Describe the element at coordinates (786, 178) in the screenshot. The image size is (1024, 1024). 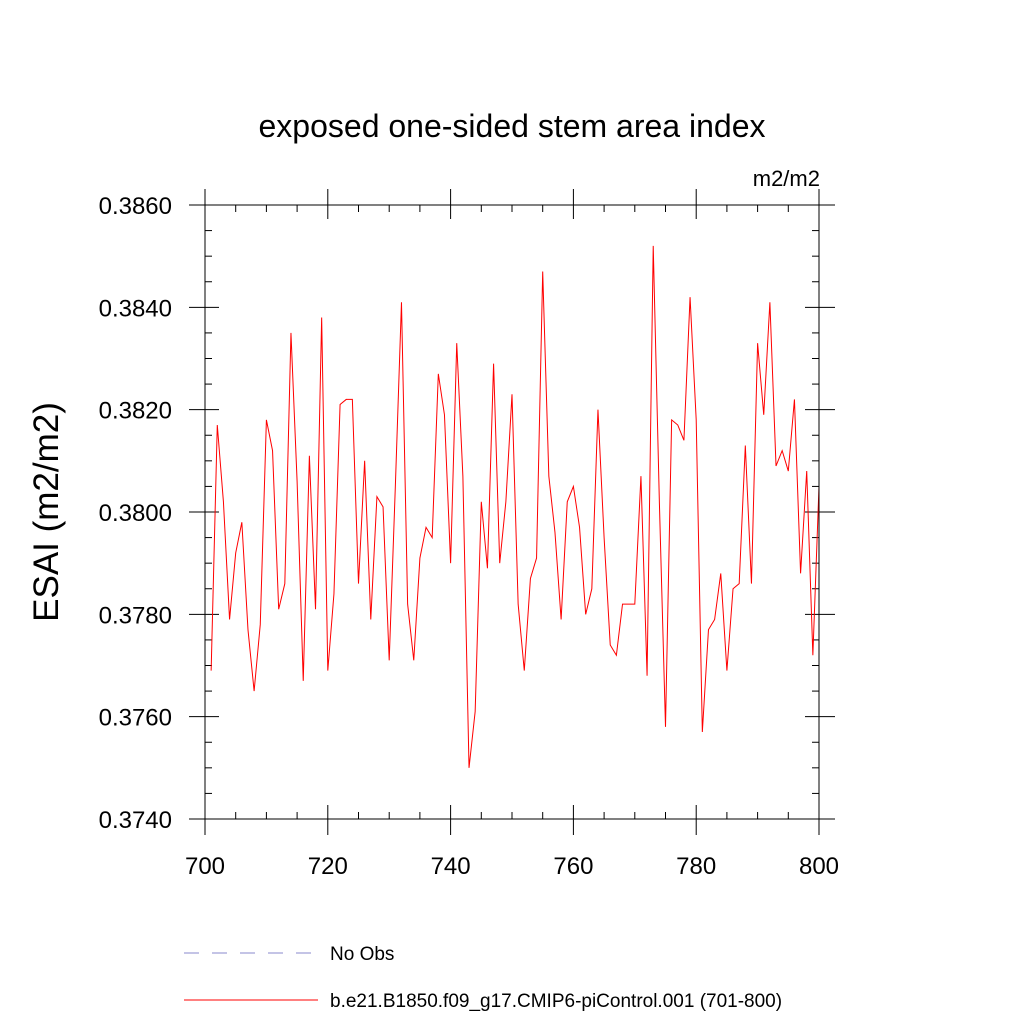
I see `units-label: m2/m2` at that location.